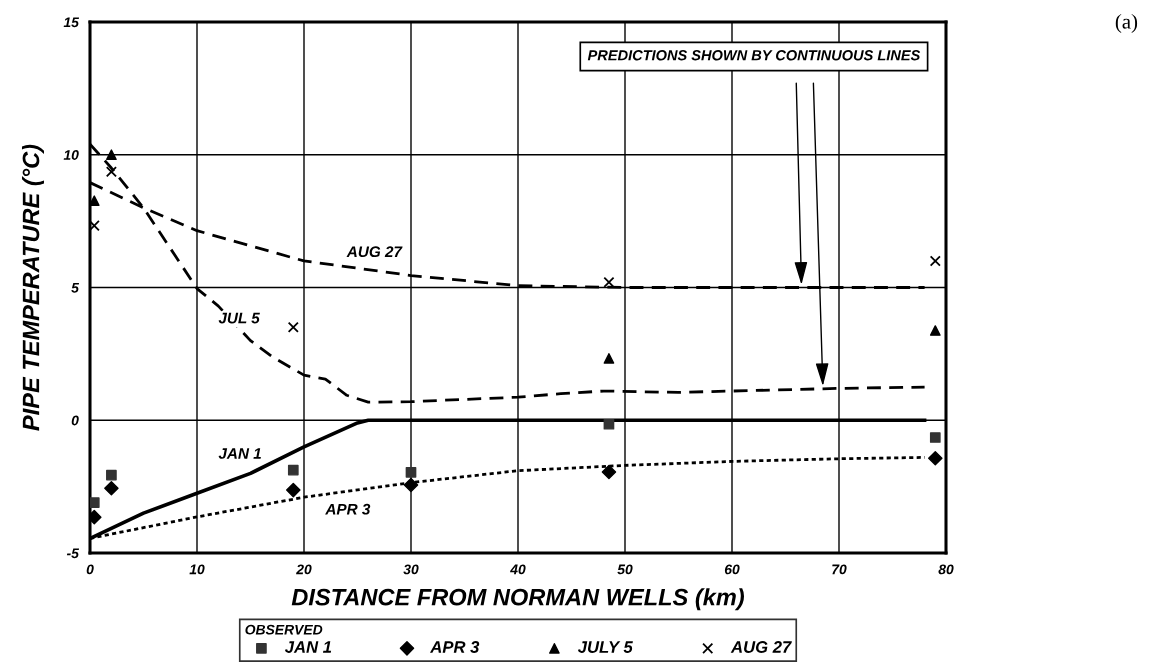 The height and width of the screenshot is (672, 1154). I want to click on legend-label: AUG 27, so click(761, 647).